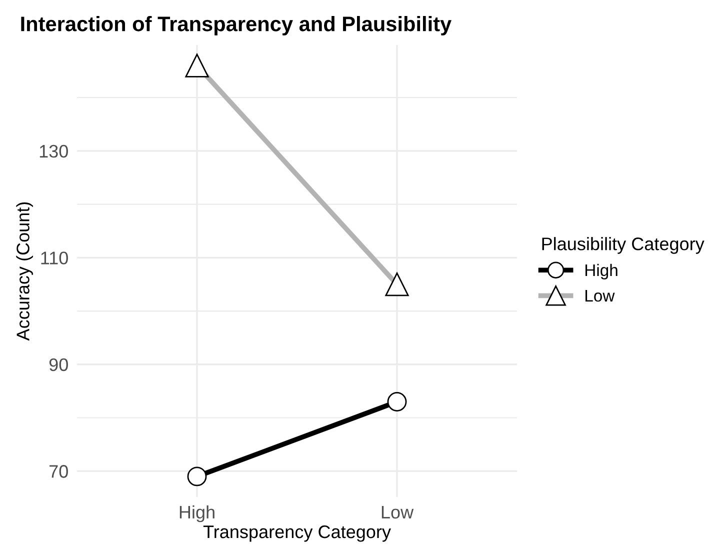 The height and width of the screenshot is (549, 721). What do you see at coordinates (297, 533) in the screenshot?
I see `x-axis-title: Transparency Category` at bounding box center [297, 533].